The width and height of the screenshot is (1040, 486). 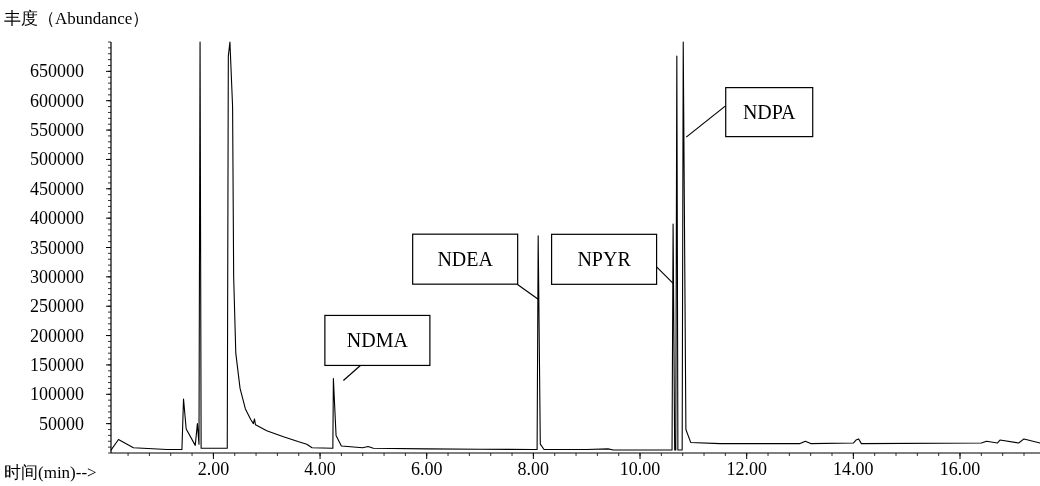 I want to click on y-axis-title: 丰度（Abundance）, so click(x=77, y=18).